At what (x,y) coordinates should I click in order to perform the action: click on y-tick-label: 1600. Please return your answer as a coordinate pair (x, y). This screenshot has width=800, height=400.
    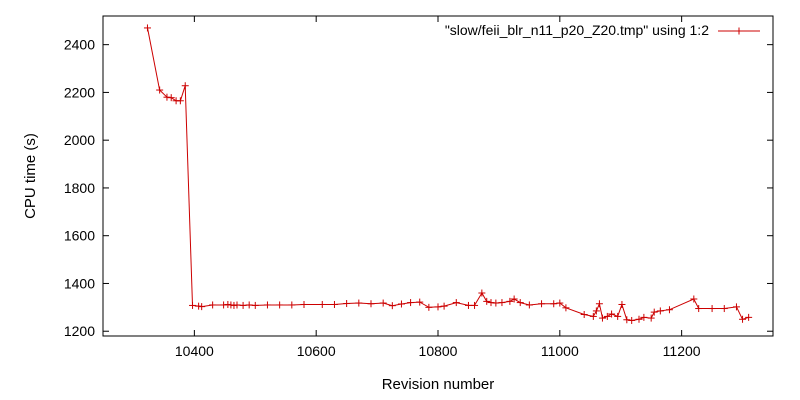
    Looking at the image, I should click on (79, 236).